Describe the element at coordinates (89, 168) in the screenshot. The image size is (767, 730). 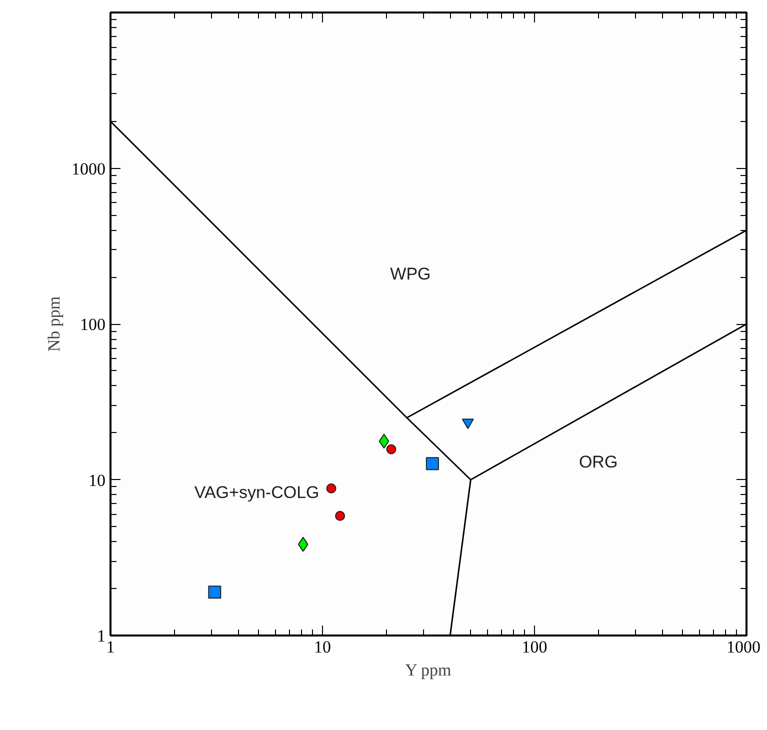
I see `y-tick-label: 1000` at that location.